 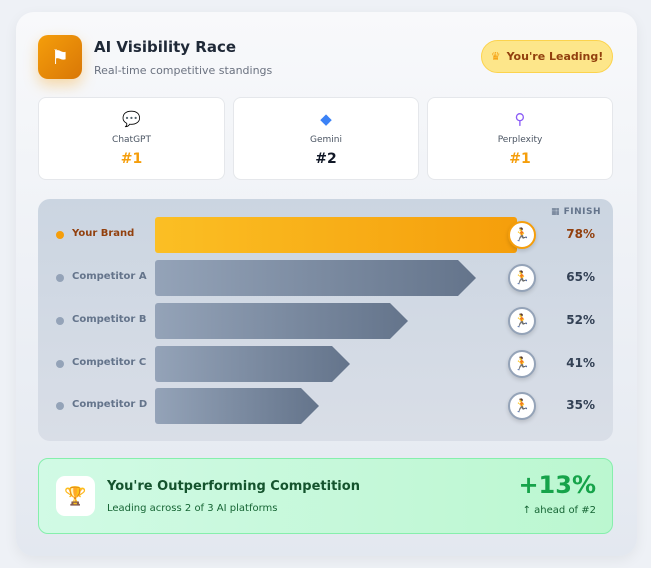 I want to click on race-row: Competitor D 🏃 35%, so click(x=325, y=406).